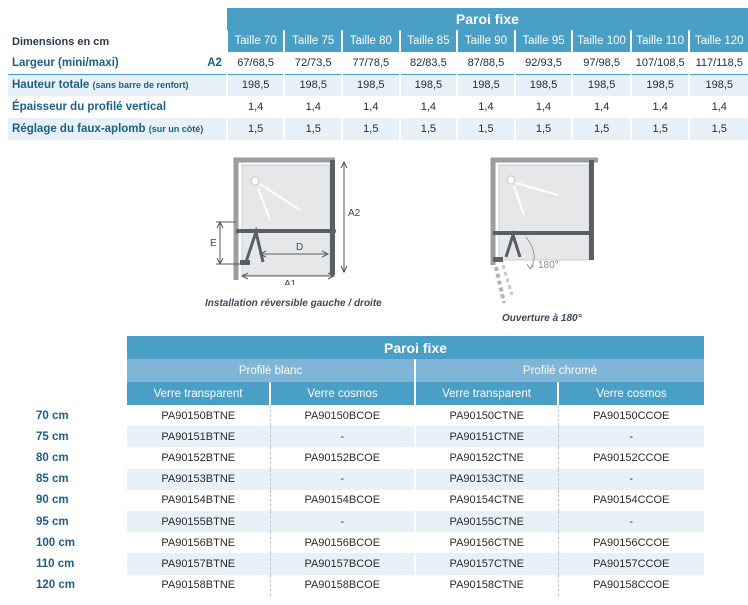 This screenshot has height=605, width=748. What do you see at coordinates (198, 479) in the screenshot?
I see `reference-code: PA90153BTNE` at bounding box center [198, 479].